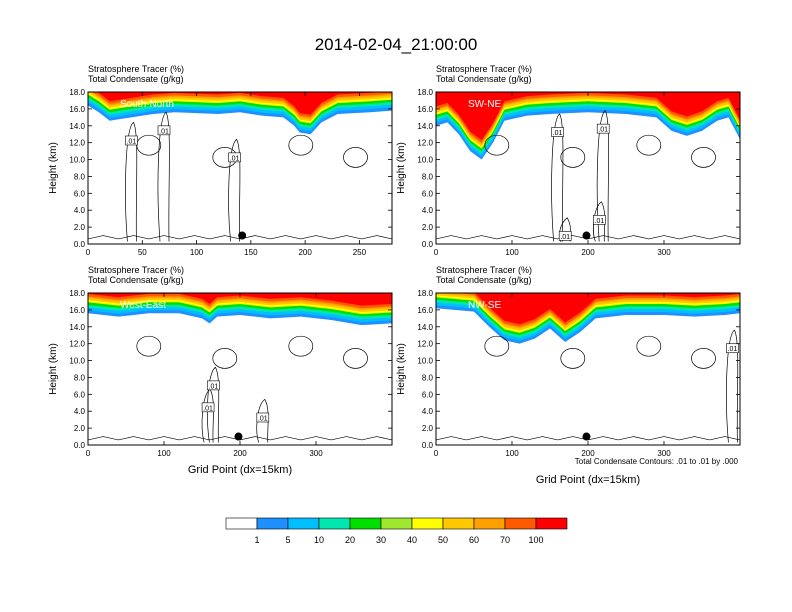 Image resolution: width=792 pixels, height=612 pixels. I want to click on colorbar: 1 5 10 20 30 40 50 60 70 100, so click(396, 531).